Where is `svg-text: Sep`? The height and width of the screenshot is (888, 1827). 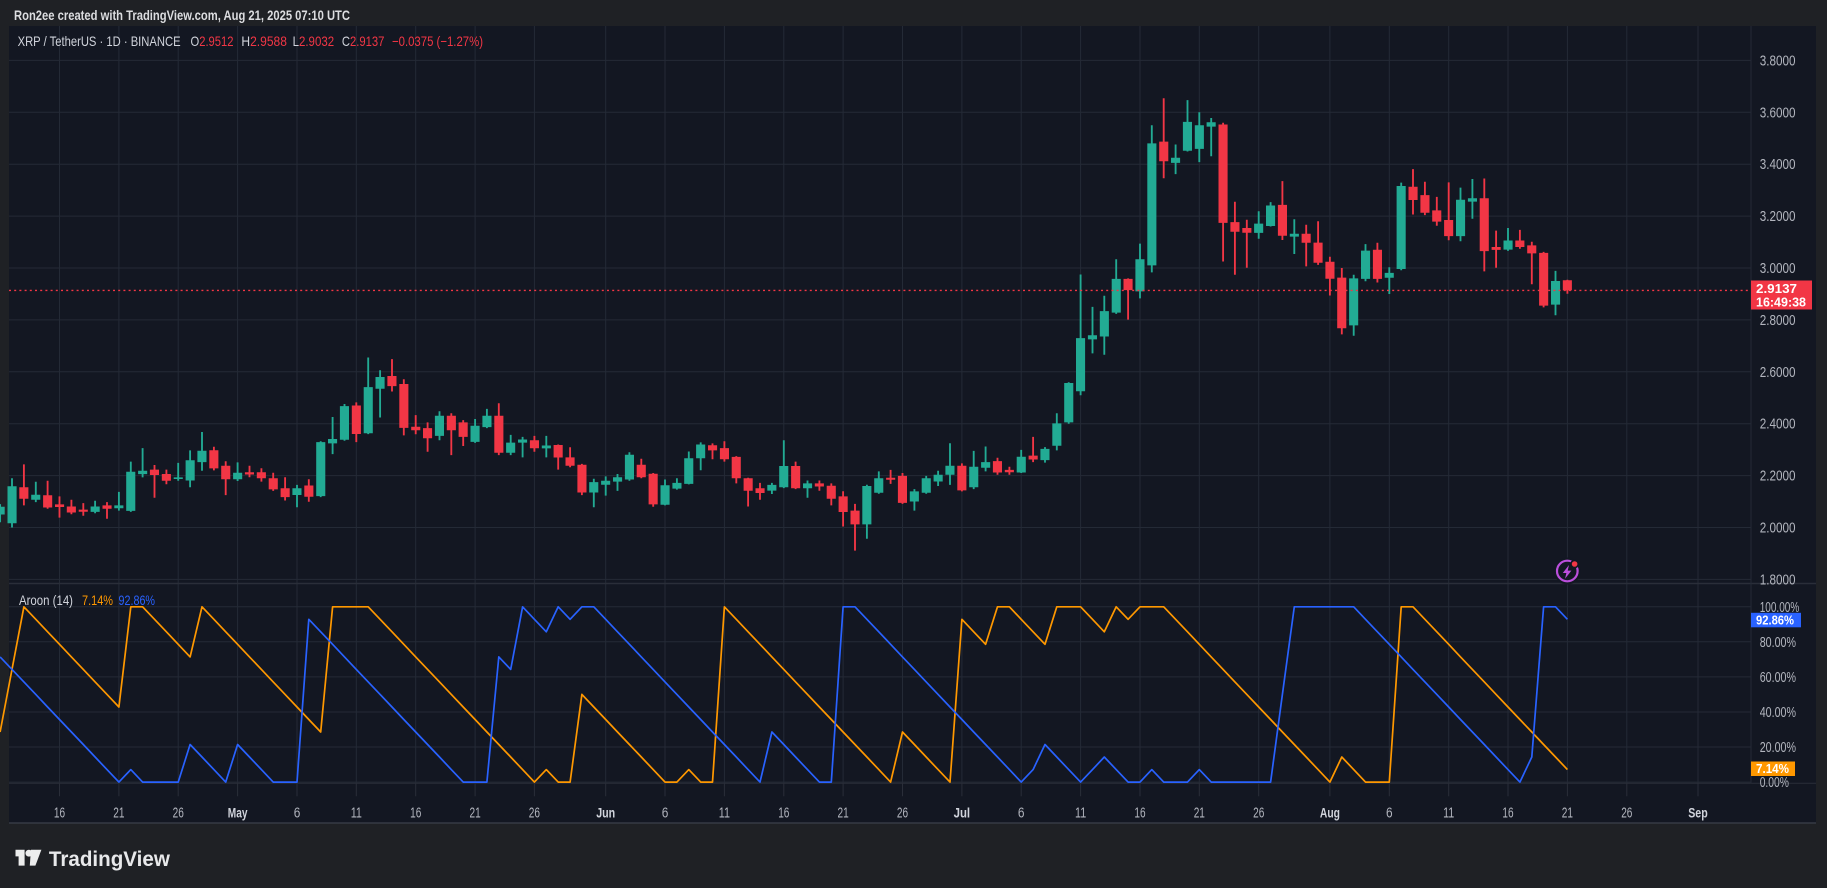 svg-text: Sep is located at coordinates (1698, 813).